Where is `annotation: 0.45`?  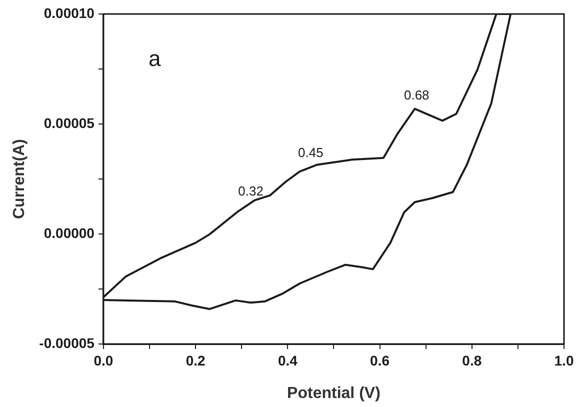
annotation: 0.45 is located at coordinates (311, 152).